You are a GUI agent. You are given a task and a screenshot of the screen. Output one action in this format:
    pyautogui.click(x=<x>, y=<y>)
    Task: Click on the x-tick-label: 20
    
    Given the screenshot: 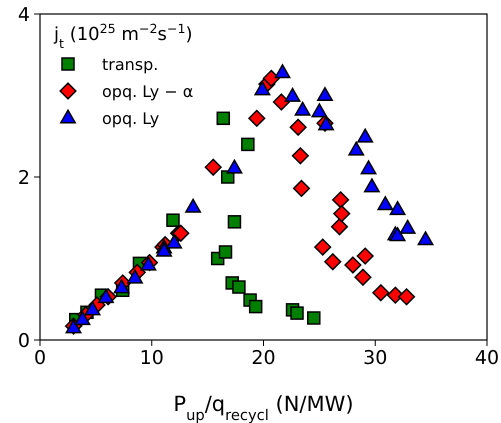 What is the action you would take?
    pyautogui.click(x=263, y=358)
    